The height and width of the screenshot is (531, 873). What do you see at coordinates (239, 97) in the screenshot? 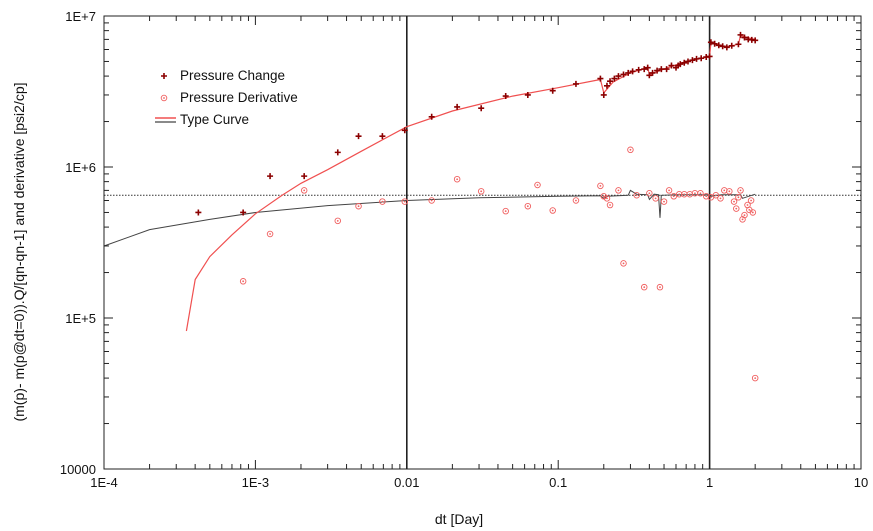
I see `legend-label-pressure-derivative: Pressure Derivative` at bounding box center [239, 97].